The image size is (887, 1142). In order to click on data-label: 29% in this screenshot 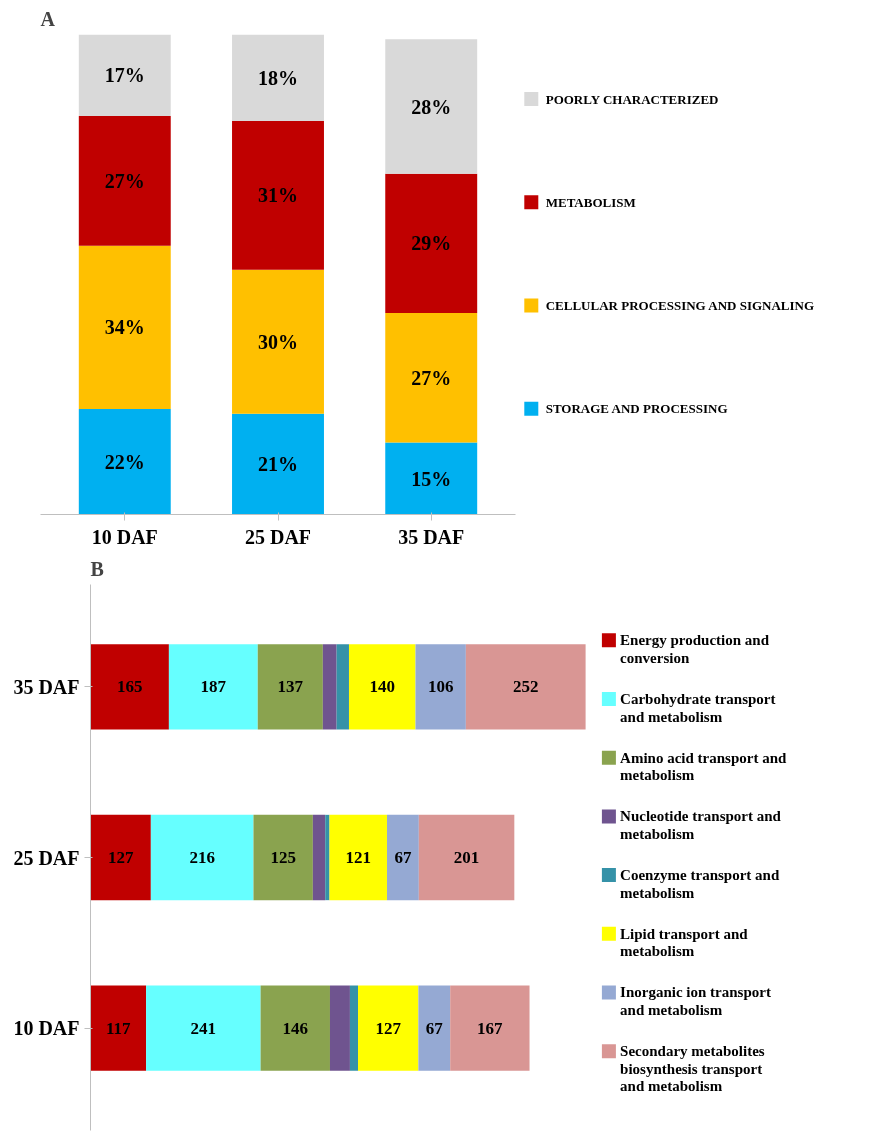, I will do `click(431, 243)`.